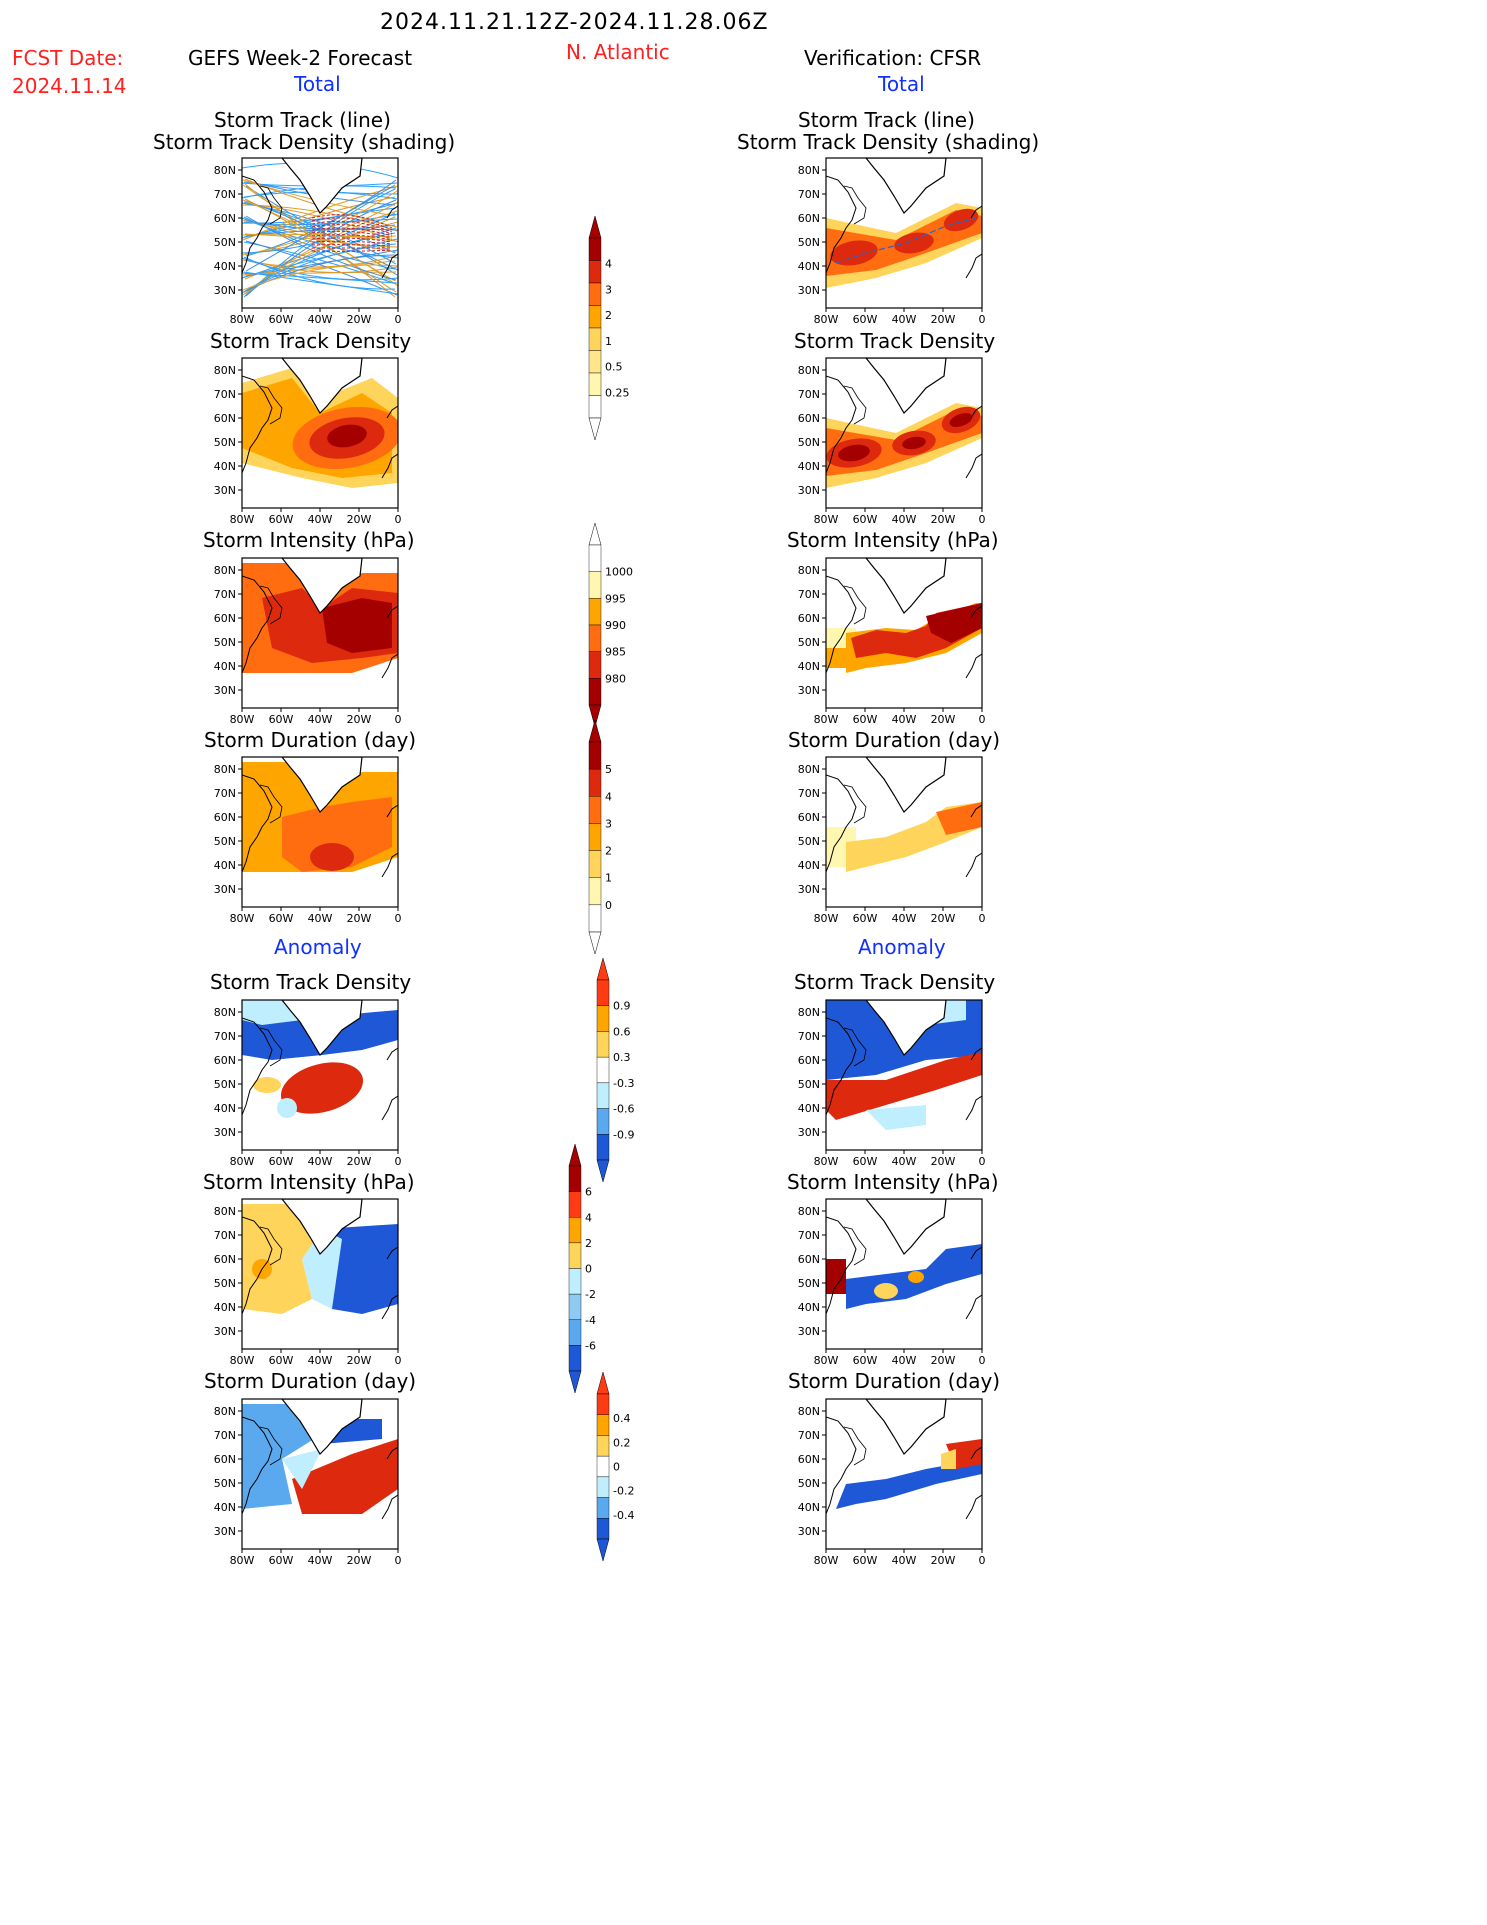 This screenshot has width=1487, height=1925. What do you see at coordinates (895, 341) in the screenshot?
I see `title-r2: Storm Track Density` at bounding box center [895, 341].